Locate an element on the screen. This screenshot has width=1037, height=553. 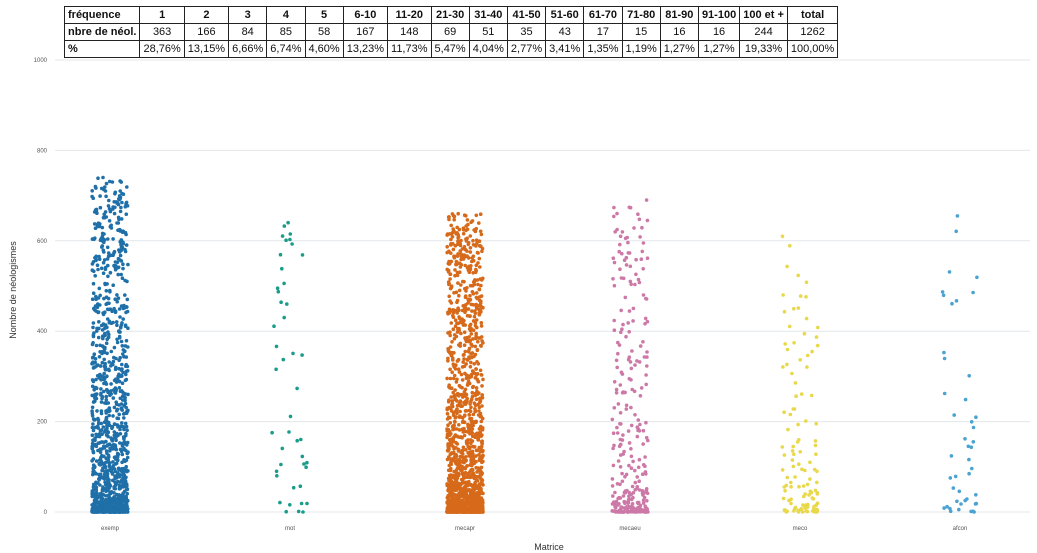
table-cell: 5,47% is located at coordinates (450, 49).